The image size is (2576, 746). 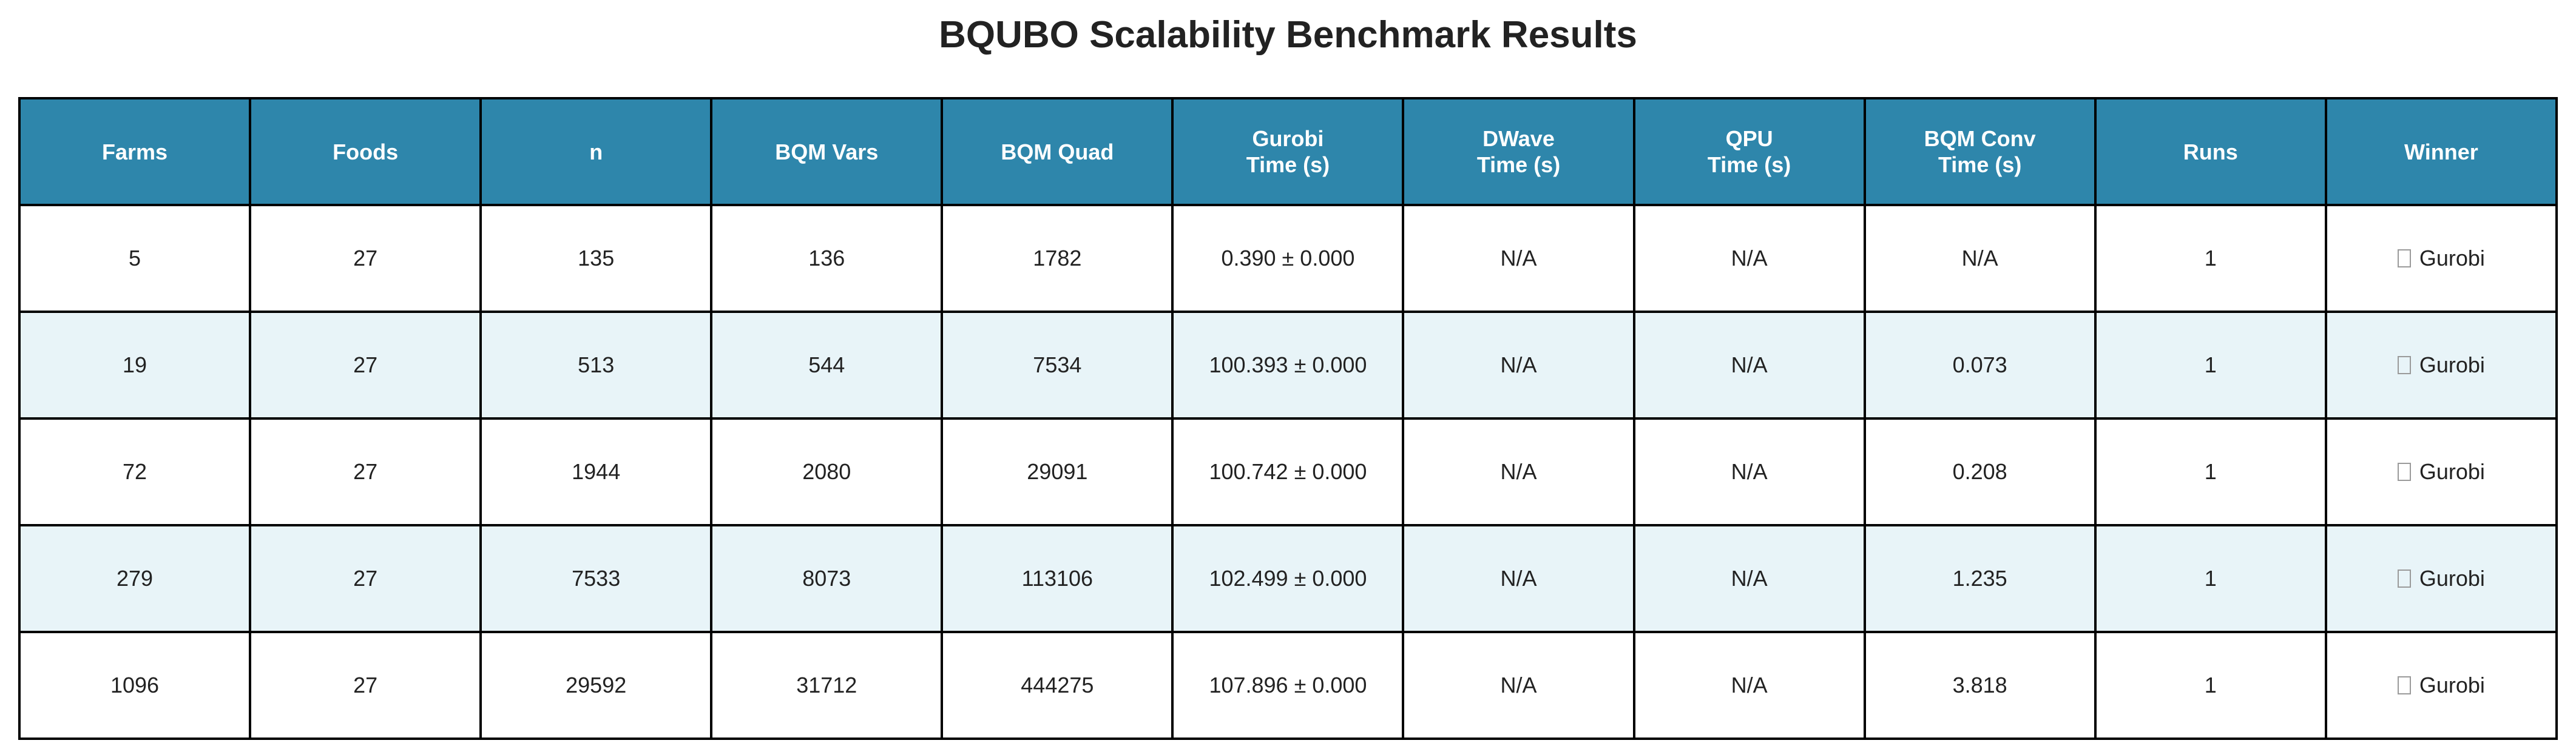 What do you see at coordinates (596, 258) in the screenshot?
I see `table-cell: 135` at bounding box center [596, 258].